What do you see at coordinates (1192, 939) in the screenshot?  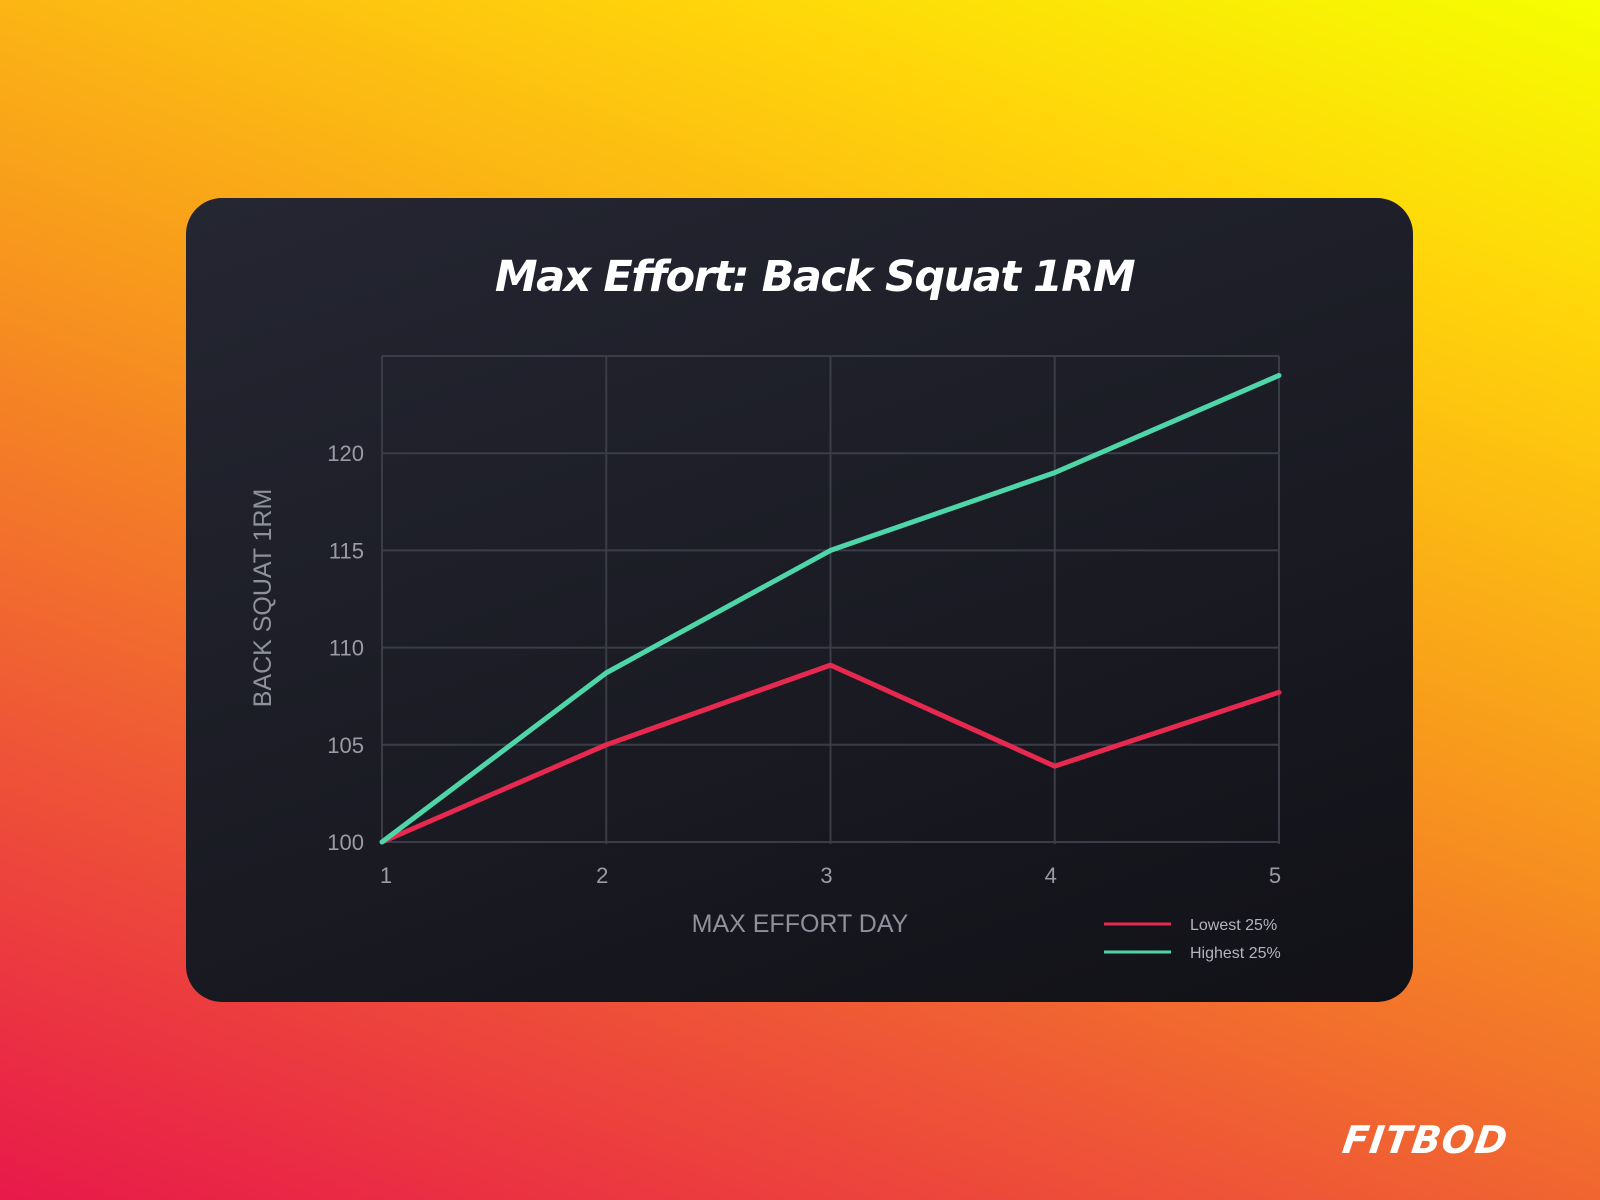 I see `legend: Lowest 25% Highest 25%` at bounding box center [1192, 939].